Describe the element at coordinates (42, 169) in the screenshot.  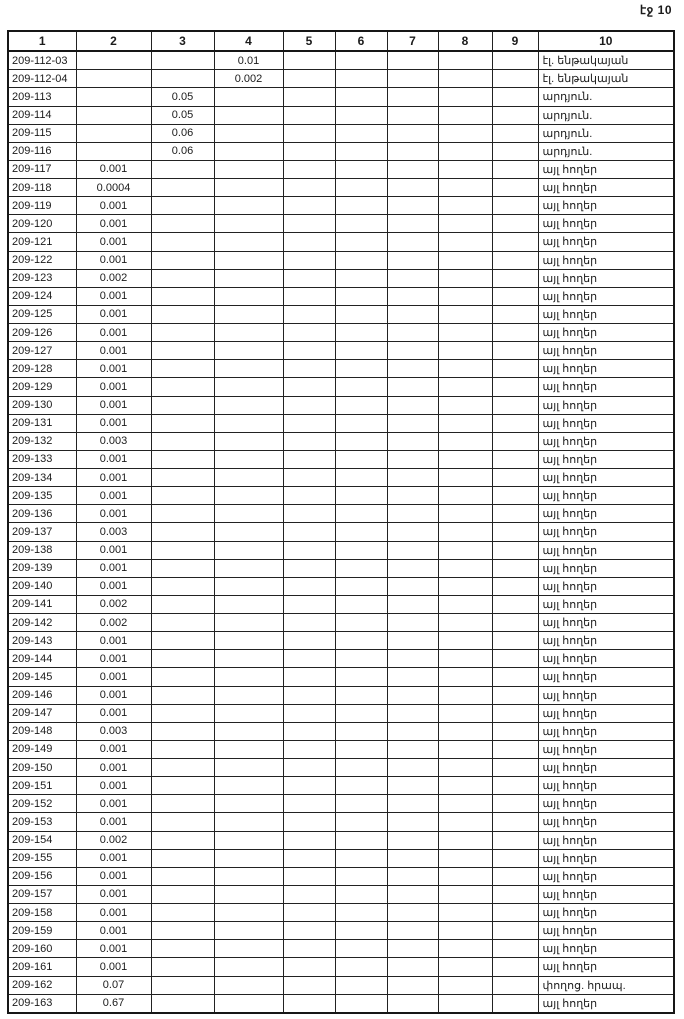
I see `parcel-id-cell: 209-117` at that location.